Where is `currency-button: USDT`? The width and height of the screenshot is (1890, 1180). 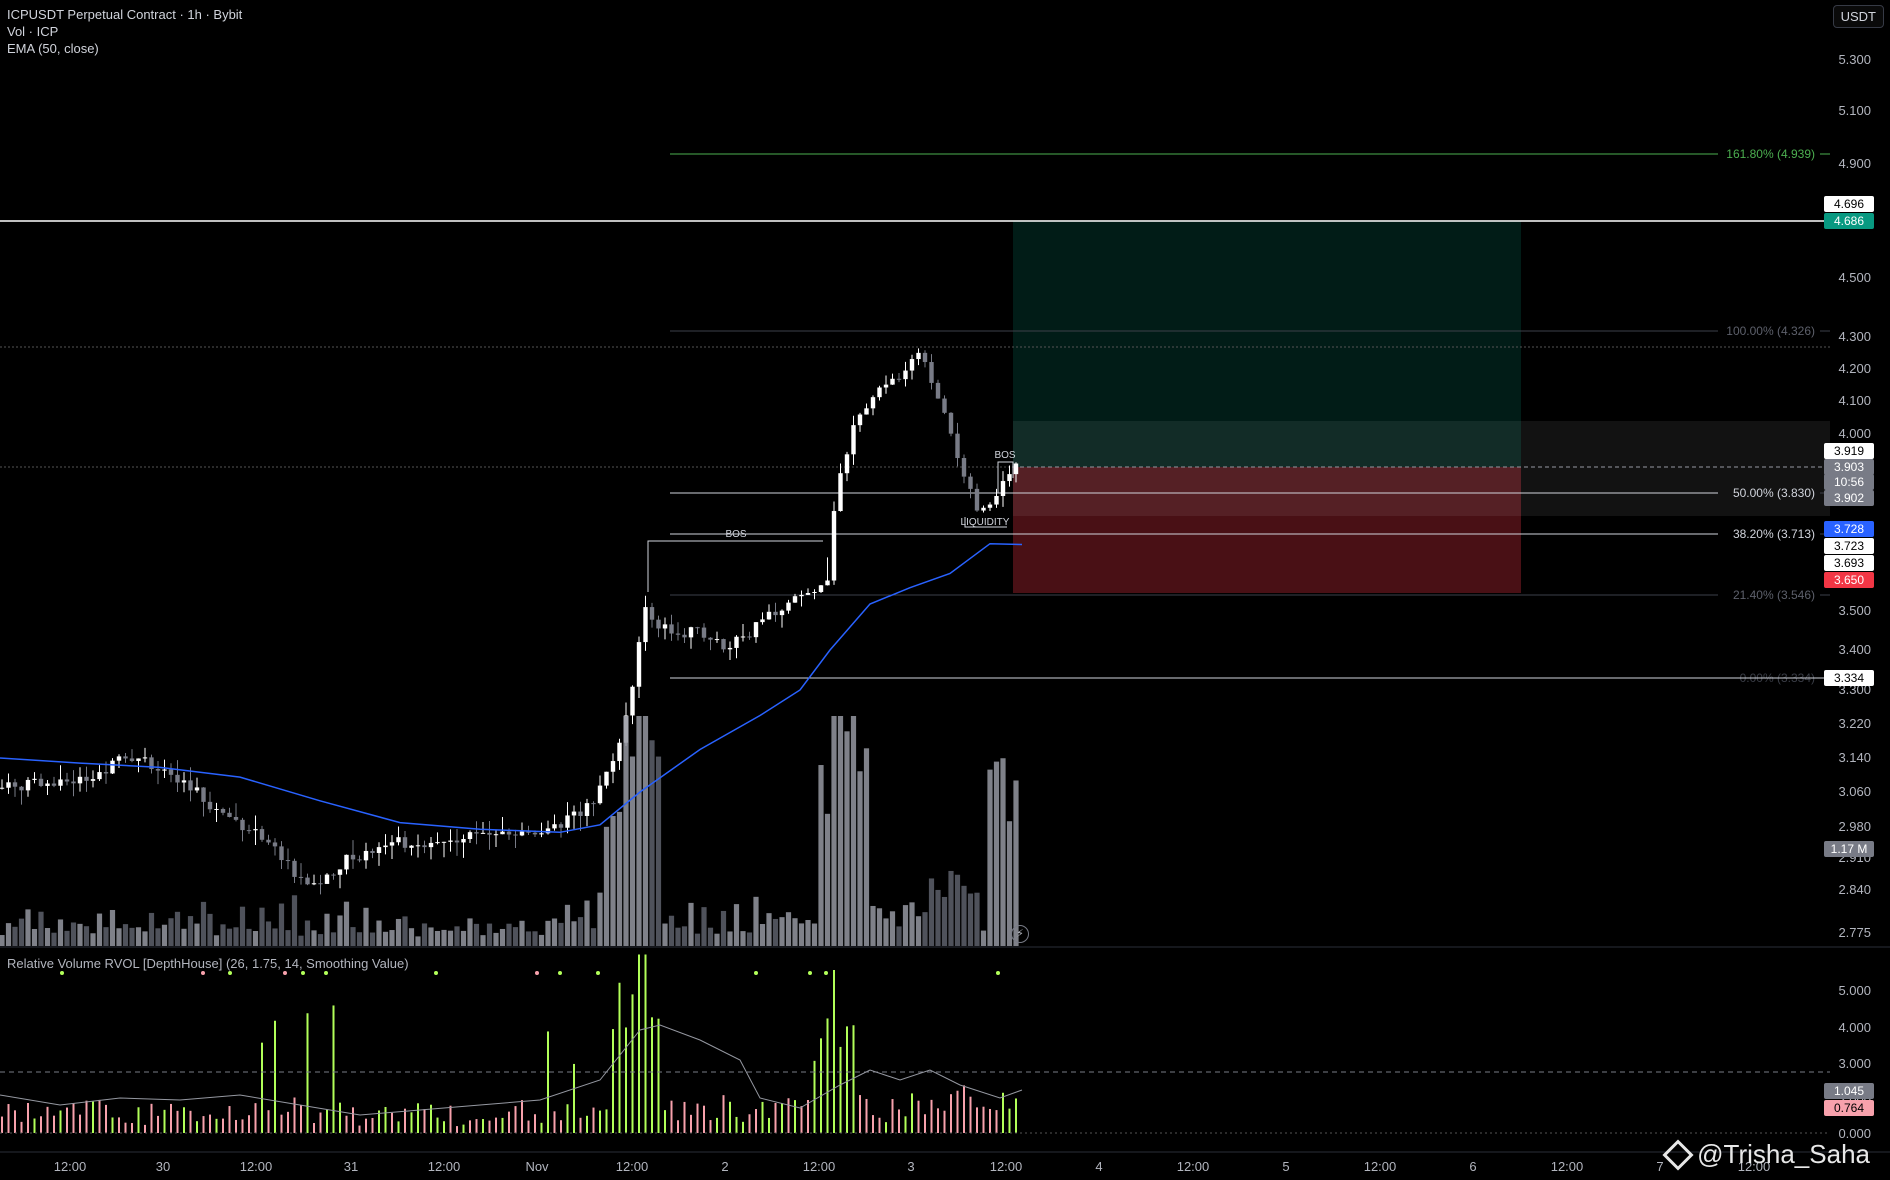
currency-button: USDT is located at coordinates (1858, 16).